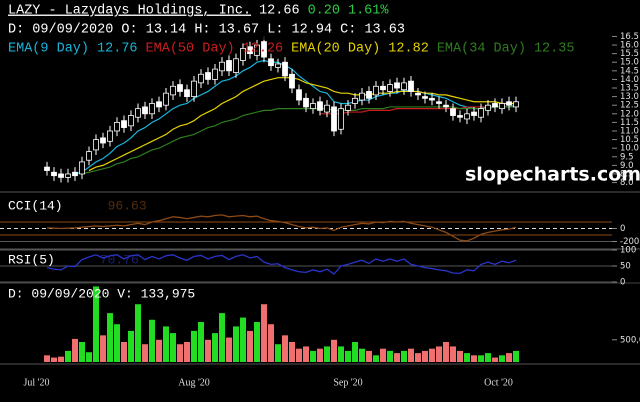 Image resolution: width=640 pixels, height=402 pixels. I want to click on y-tick-label: 100, so click(628, 251).